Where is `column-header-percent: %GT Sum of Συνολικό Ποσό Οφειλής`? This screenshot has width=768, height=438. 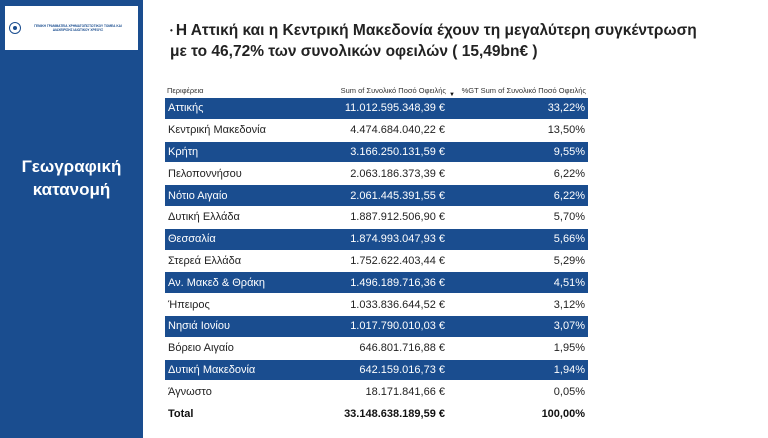
column-header-percent: %GT Sum of Συνολικό Ποσό Οφειλής is located at coordinates (523, 90).